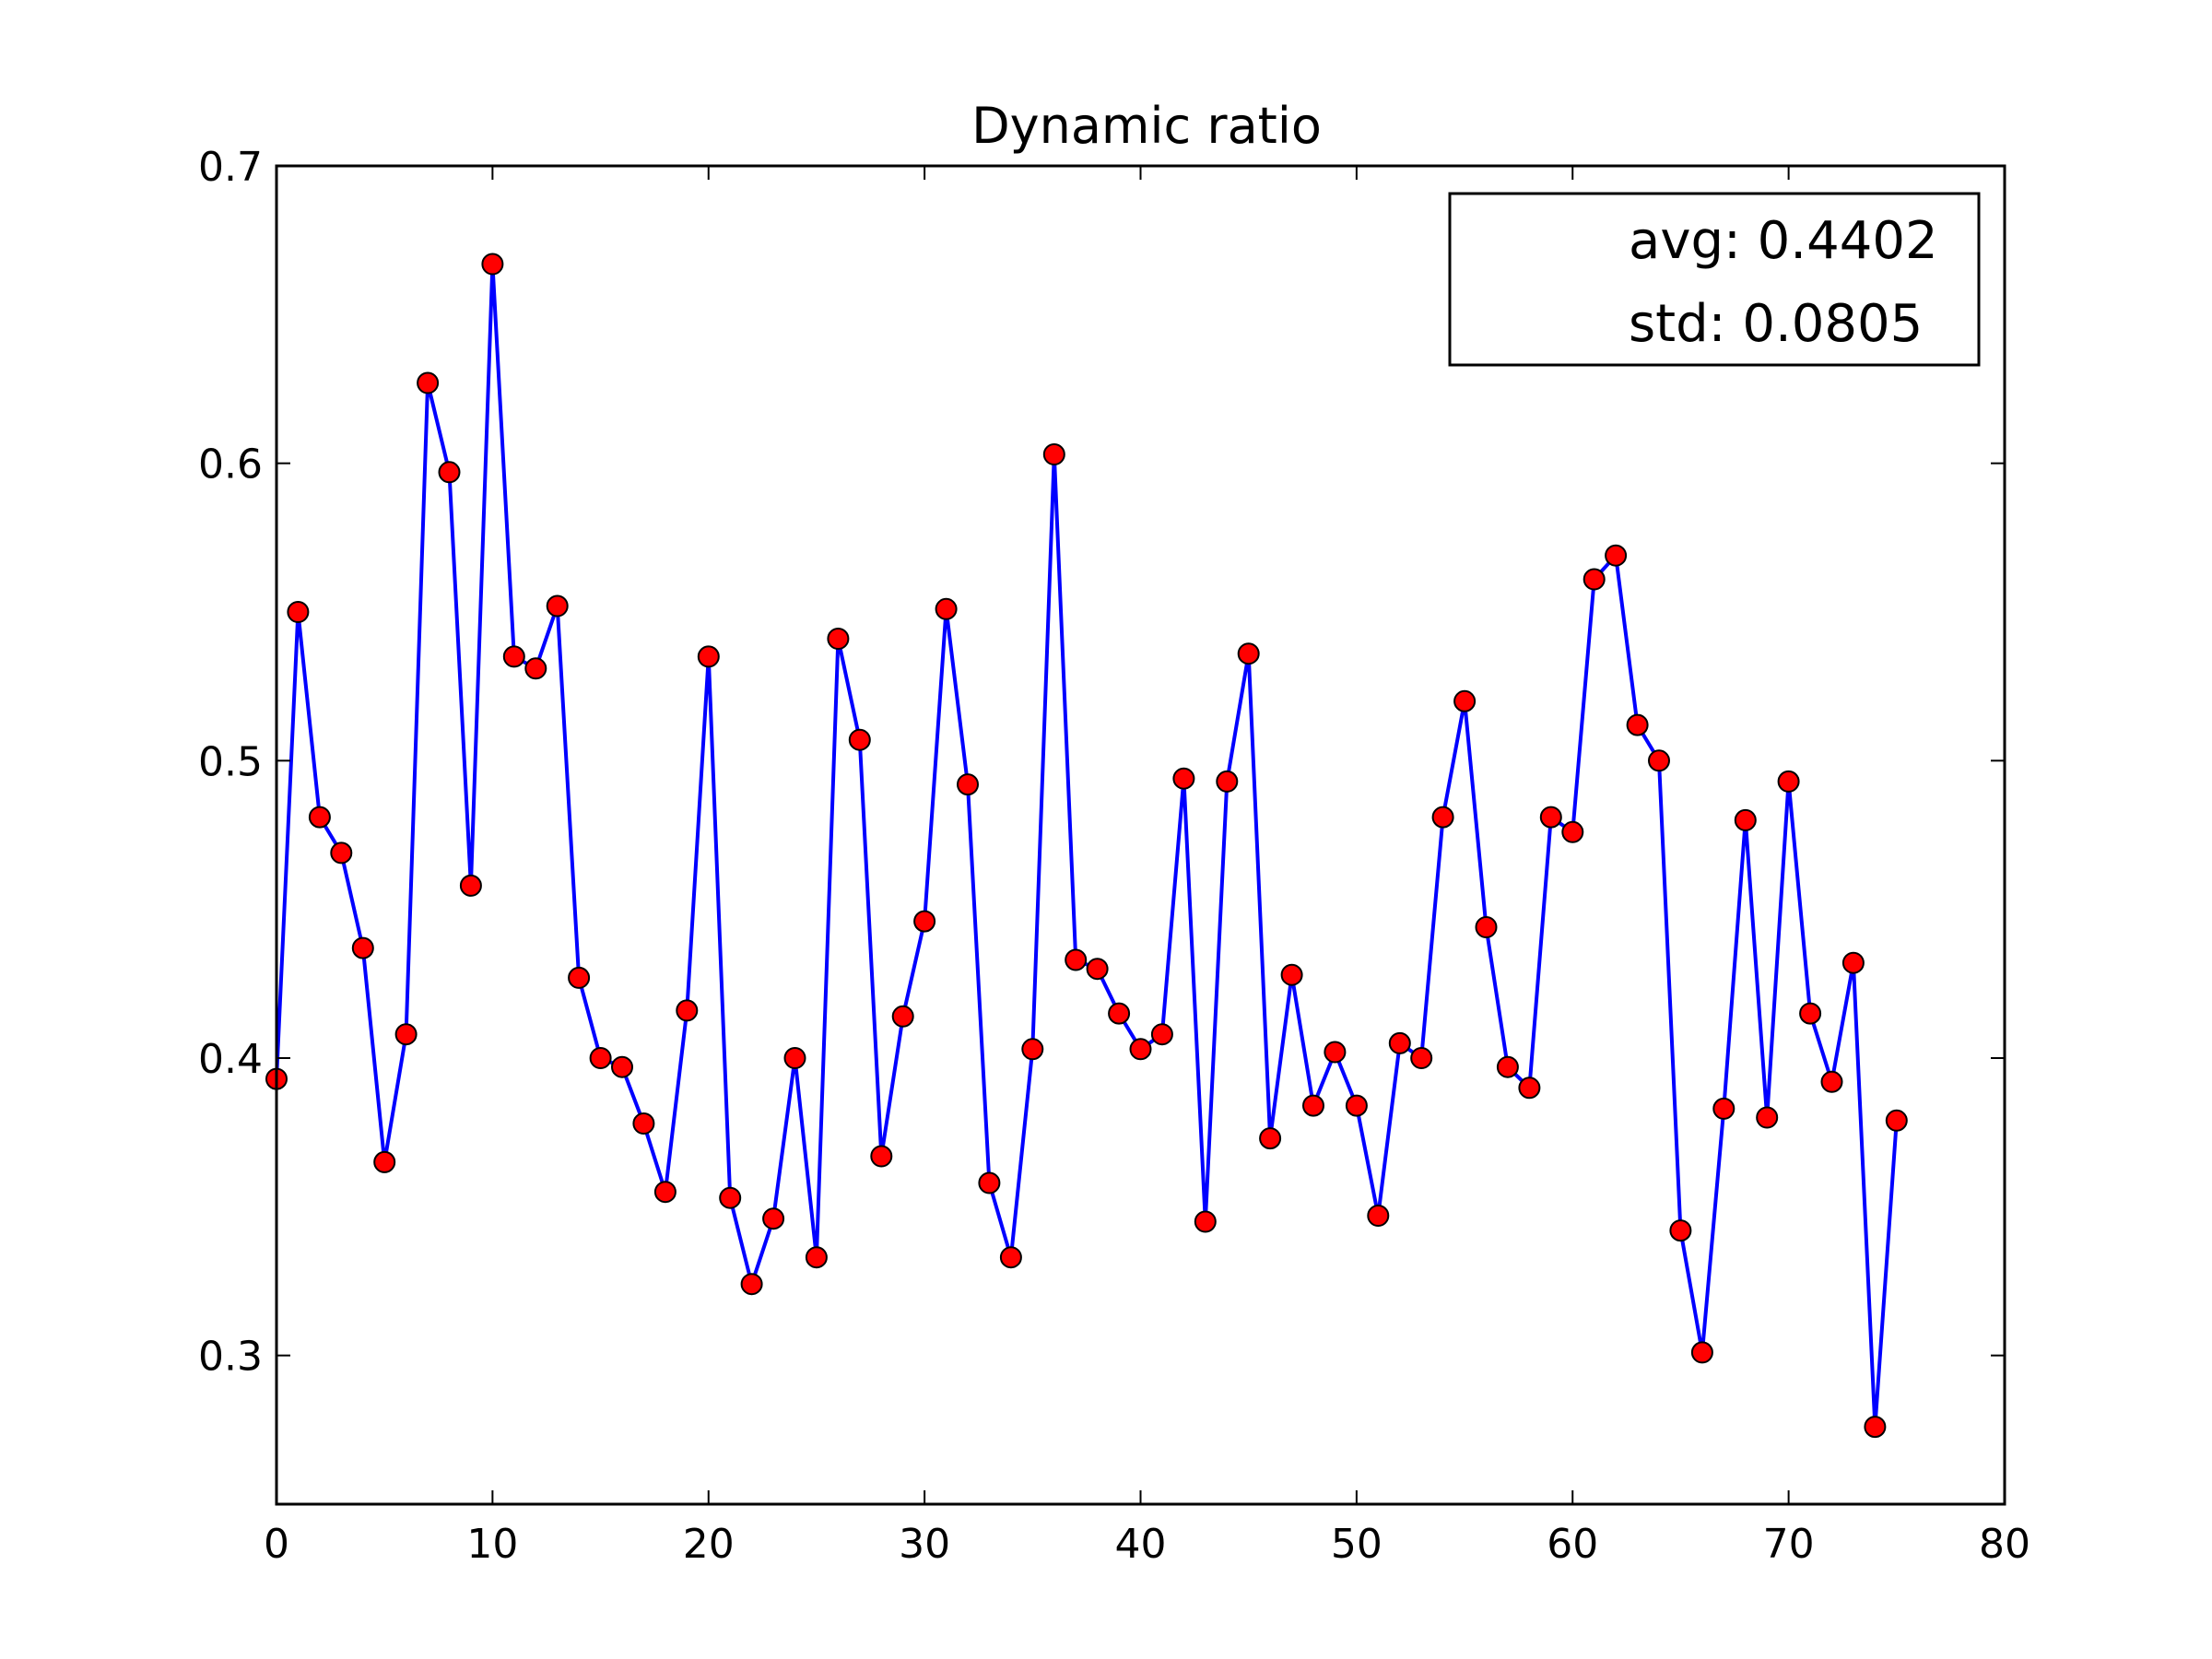 Image resolution: width=2212 pixels, height=1659 pixels. Describe the element at coordinates (230, 1059) in the screenshot. I see `y-tick-label: 0.4` at that location.